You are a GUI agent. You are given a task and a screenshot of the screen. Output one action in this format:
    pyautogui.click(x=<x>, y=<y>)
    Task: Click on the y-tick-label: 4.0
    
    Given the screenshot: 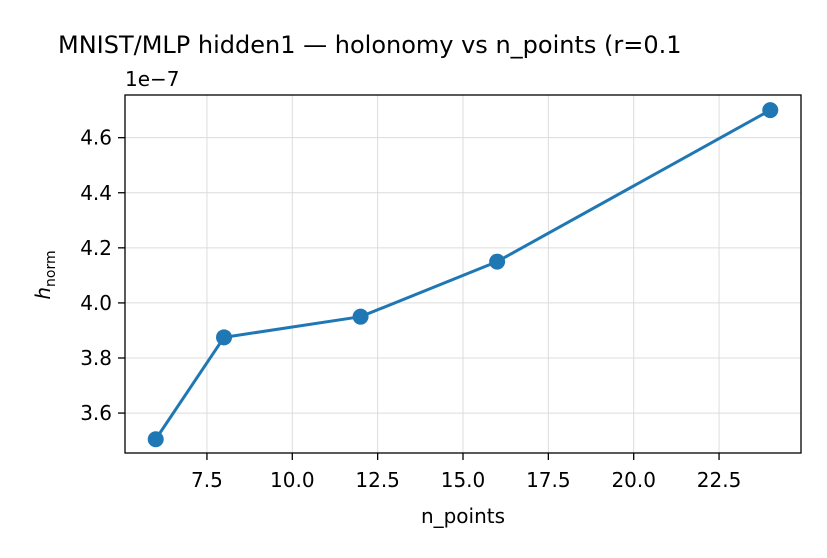 What is the action you would take?
    pyautogui.click(x=96, y=303)
    